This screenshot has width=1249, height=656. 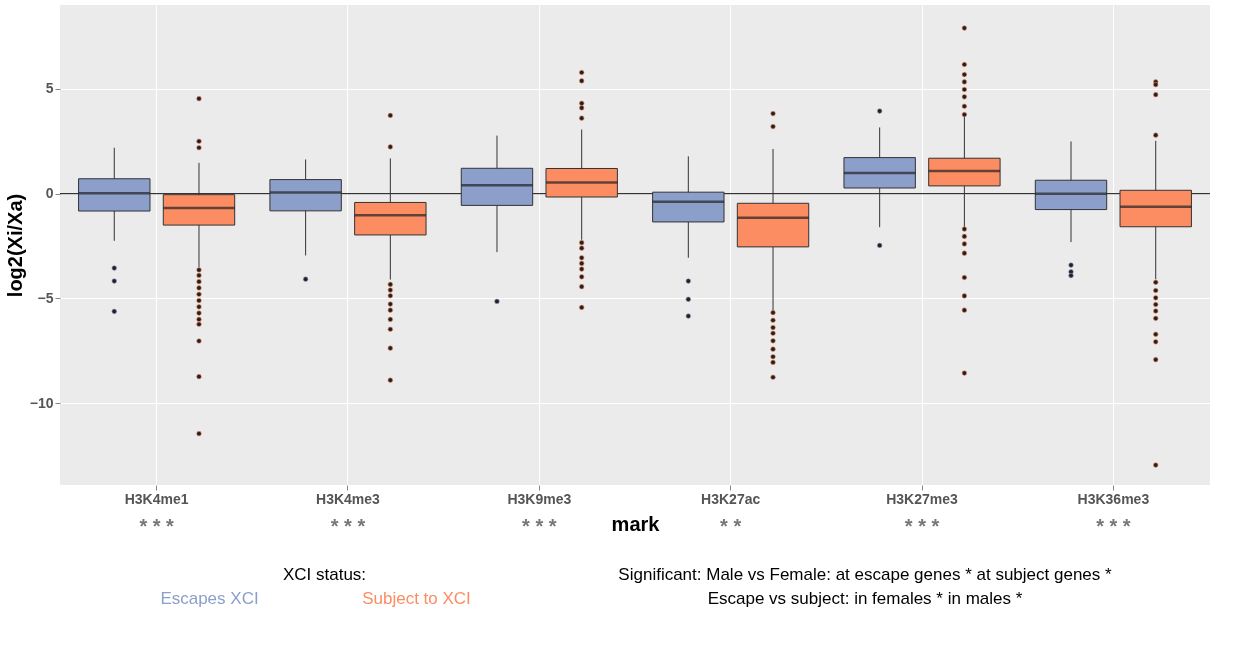 I want to click on x-tick-label: H3K4me3, so click(x=348, y=498).